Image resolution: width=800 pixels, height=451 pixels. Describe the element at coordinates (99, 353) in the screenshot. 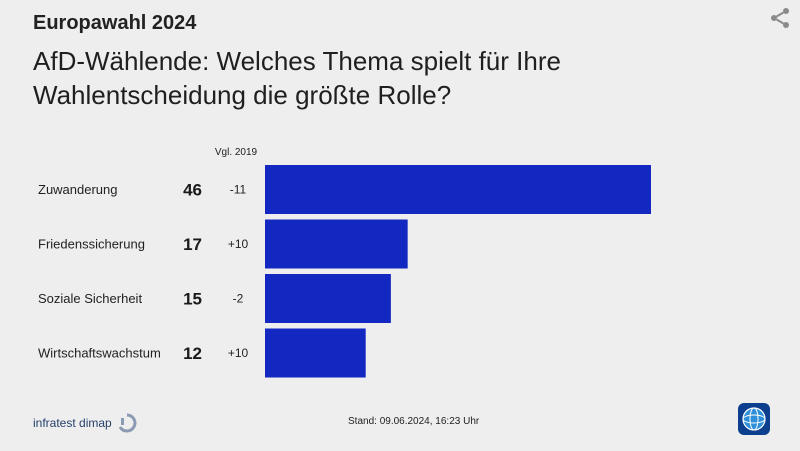

I see `category-label: Wirtschaftswachstum` at that location.